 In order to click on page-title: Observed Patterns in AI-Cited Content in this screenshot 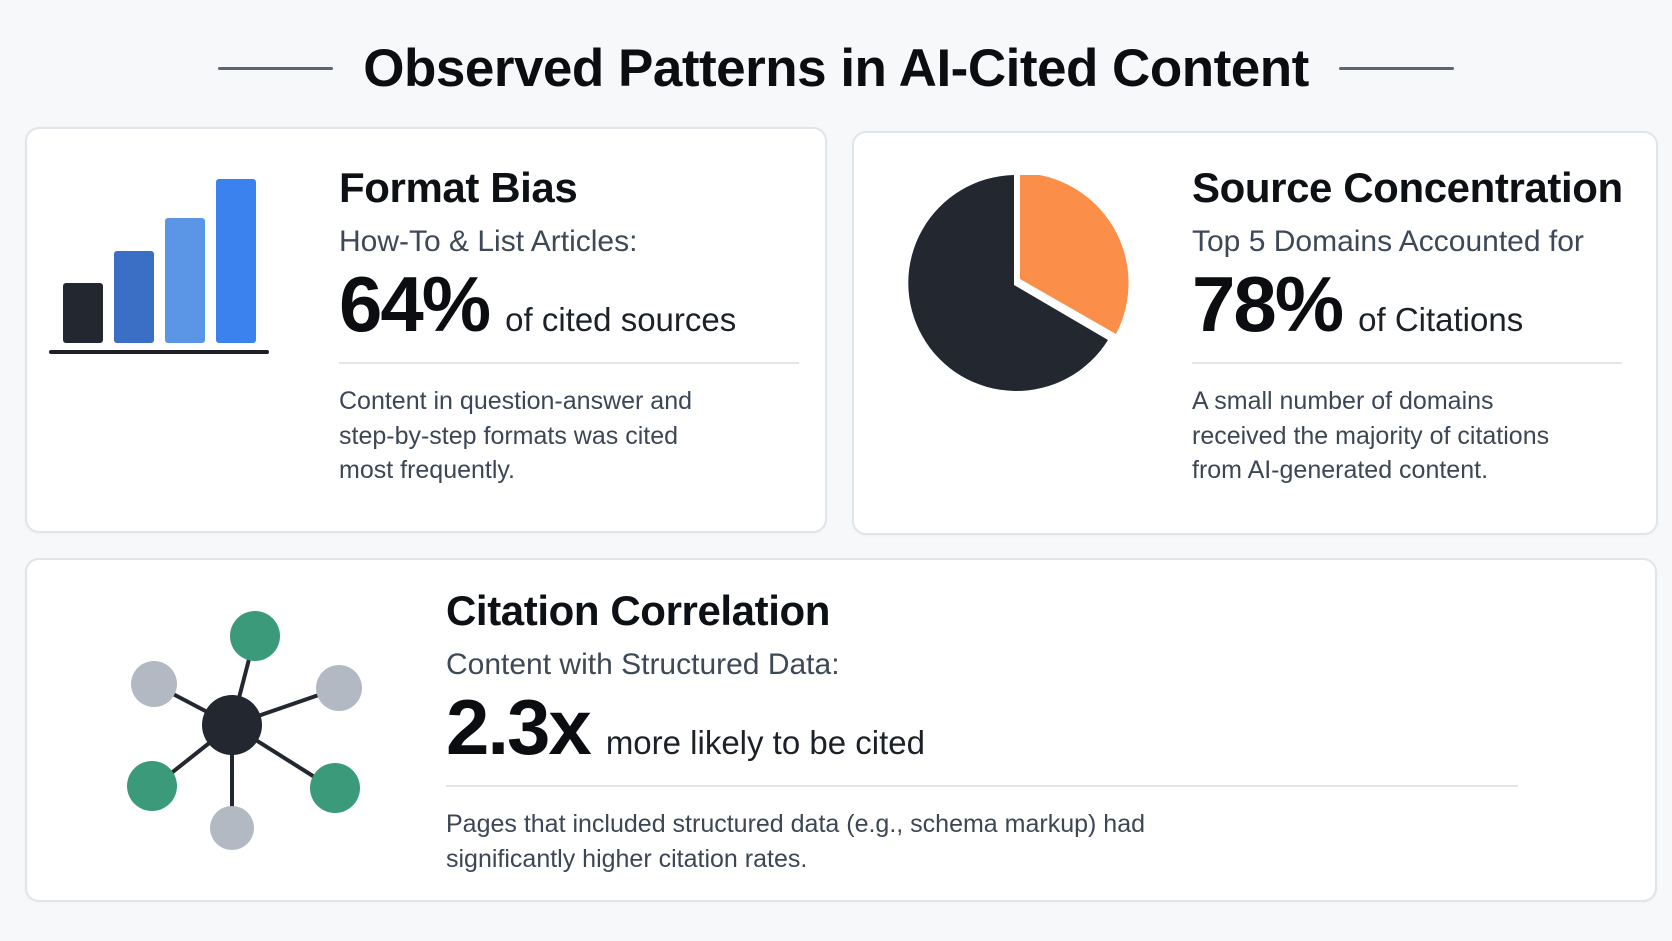, I will do `click(836, 68)`.